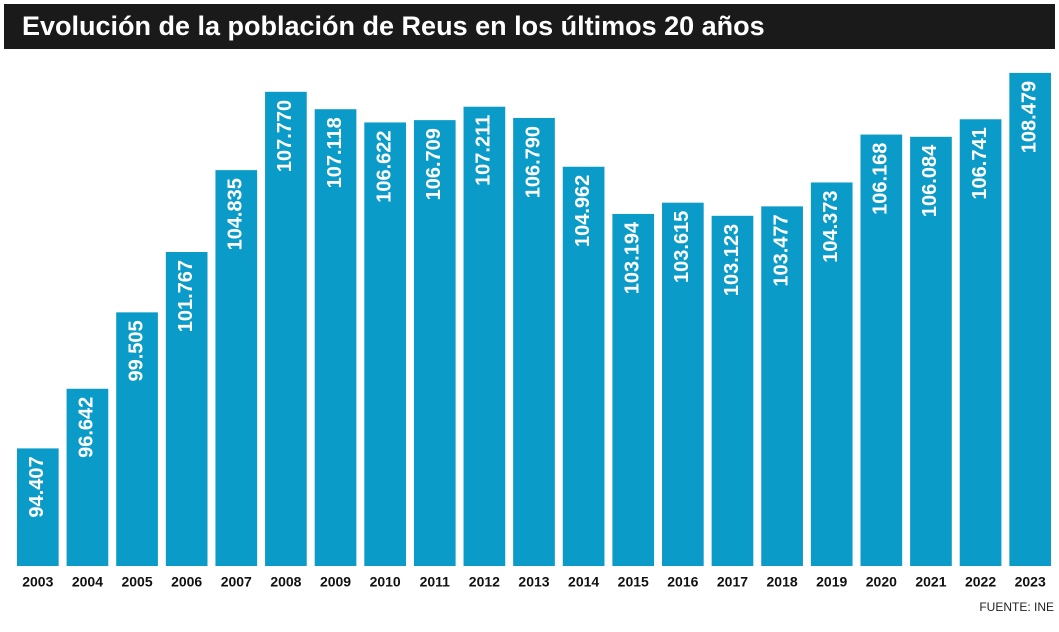 Image resolution: width=1059 pixels, height=632 pixels. I want to click on x-tick-label: 2015, so click(633, 582).